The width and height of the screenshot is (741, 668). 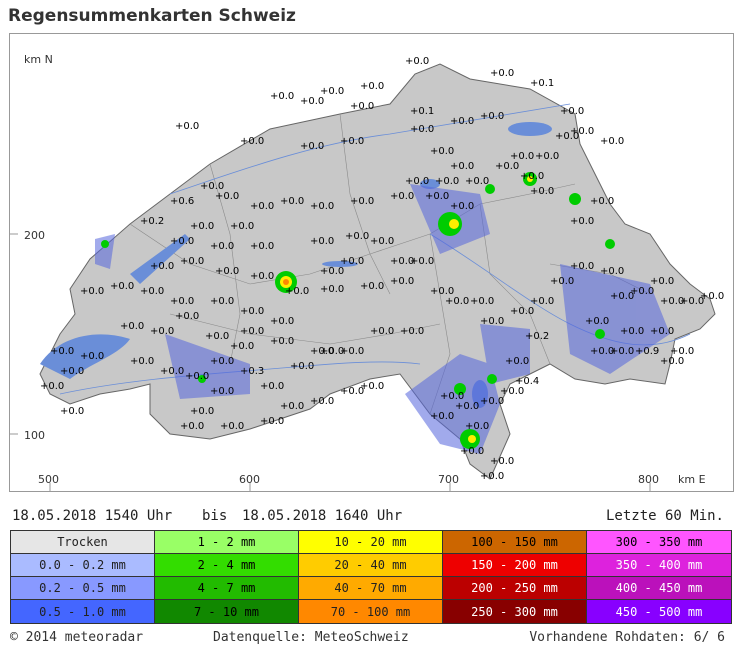 What do you see at coordinates (83, 542) in the screenshot?
I see `legend-item: Trocken` at bounding box center [83, 542].